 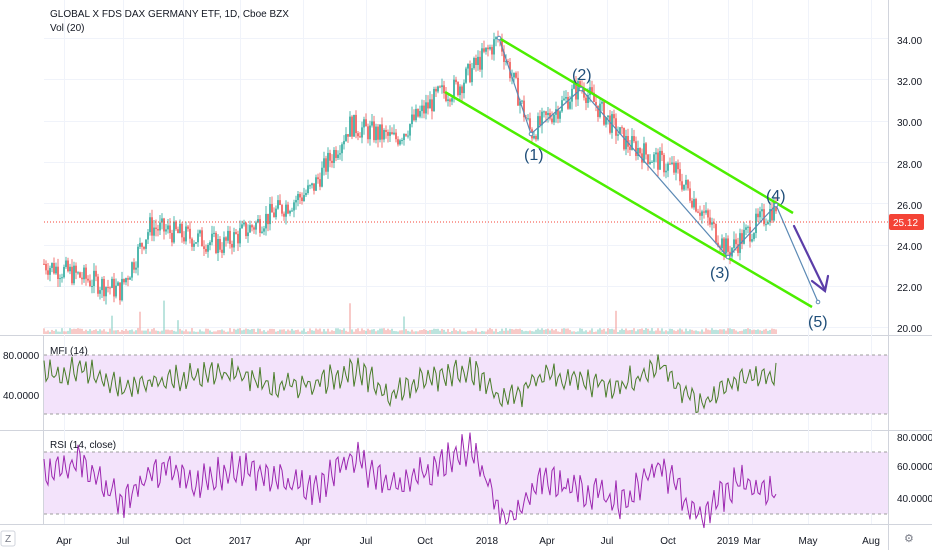 I want to click on settings-icon: ⚙, so click(x=909, y=539).